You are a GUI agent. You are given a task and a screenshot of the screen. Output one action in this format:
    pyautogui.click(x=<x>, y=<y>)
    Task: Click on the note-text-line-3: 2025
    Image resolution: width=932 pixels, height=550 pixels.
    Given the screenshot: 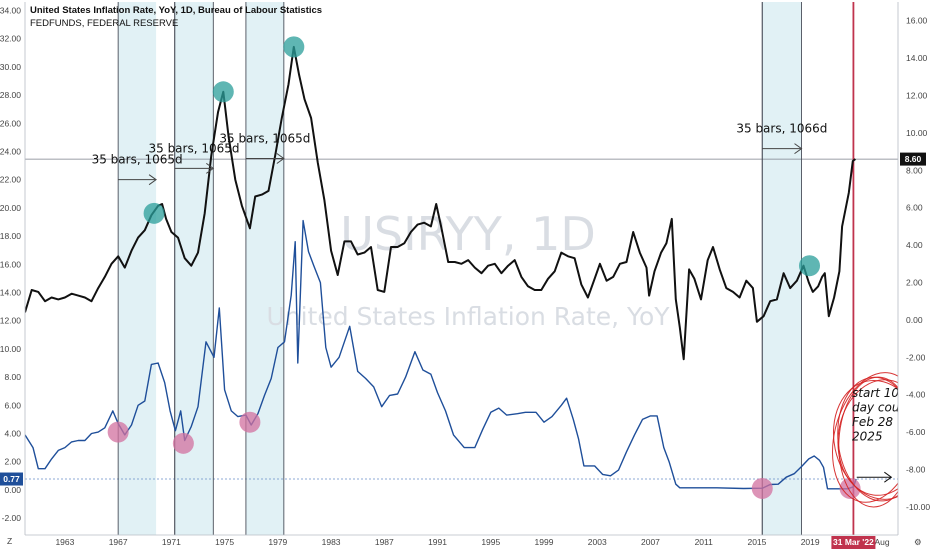 What is the action you would take?
    pyautogui.click(x=867, y=437)
    